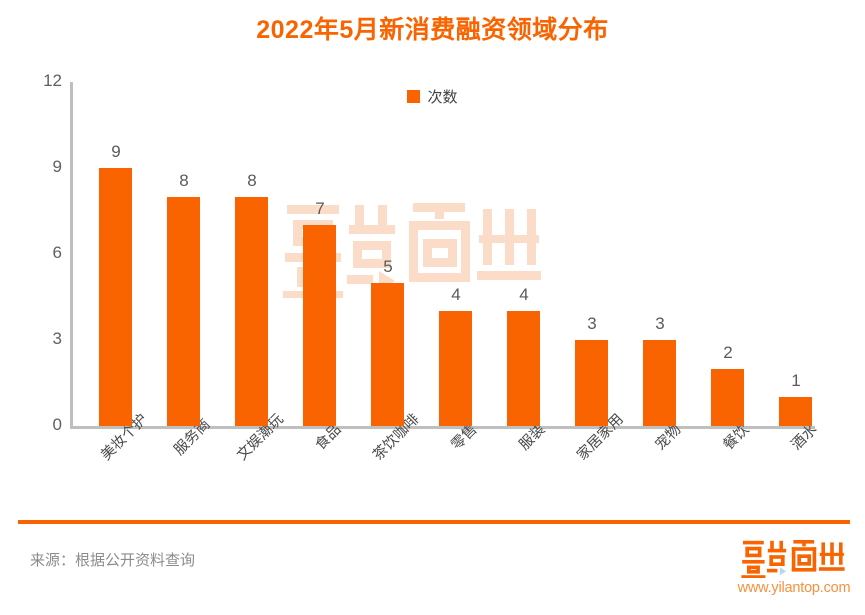  Describe the element at coordinates (57, 338) in the screenshot. I see `y-axis-tick-3: 3` at that location.